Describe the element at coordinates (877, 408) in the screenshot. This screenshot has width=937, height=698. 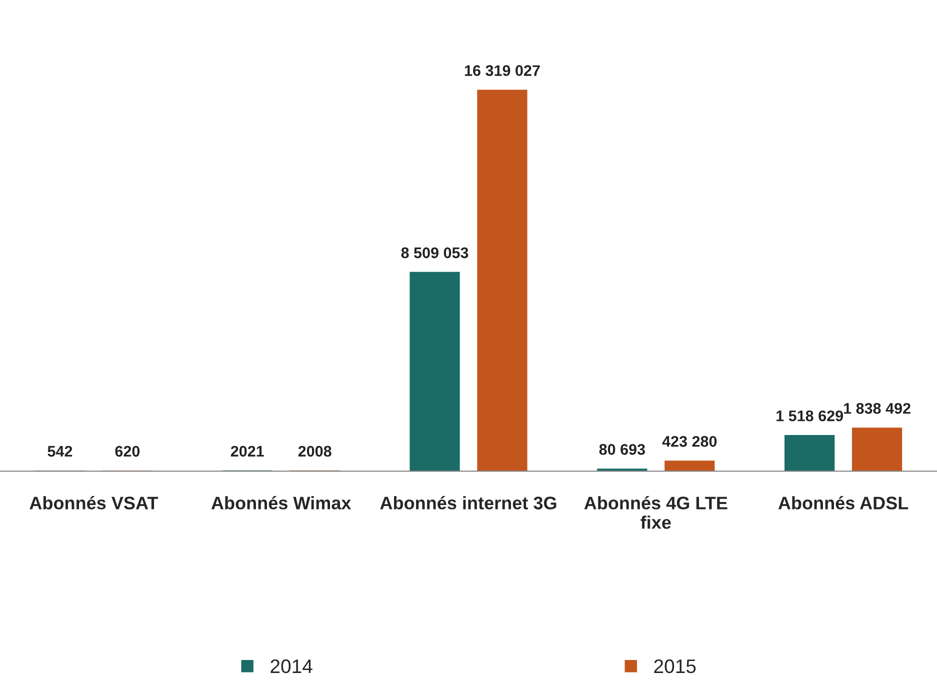
I see `data-label: 1 838 492` at that location.